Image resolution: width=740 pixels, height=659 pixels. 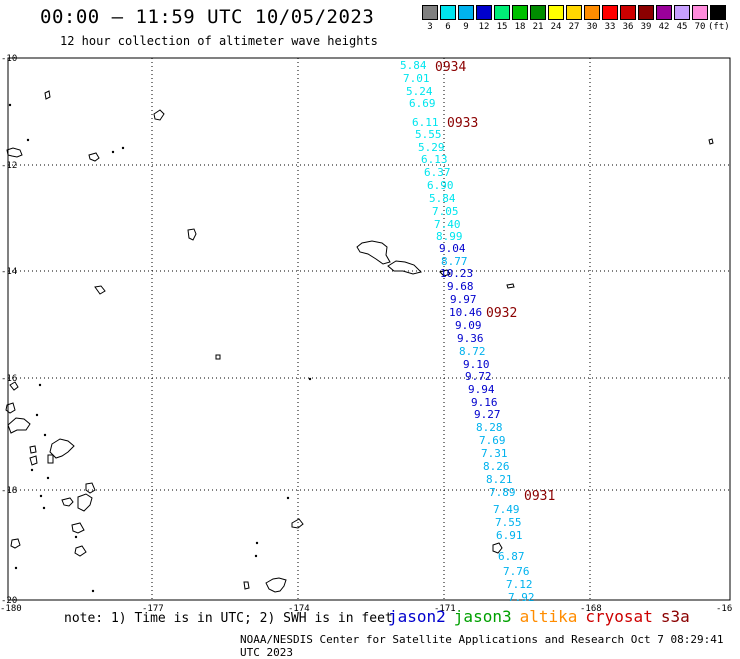 What do you see at coordinates (463, 299) in the screenshot?
I see `wave-height-label: 9.97` at bounding box center [463, 299].